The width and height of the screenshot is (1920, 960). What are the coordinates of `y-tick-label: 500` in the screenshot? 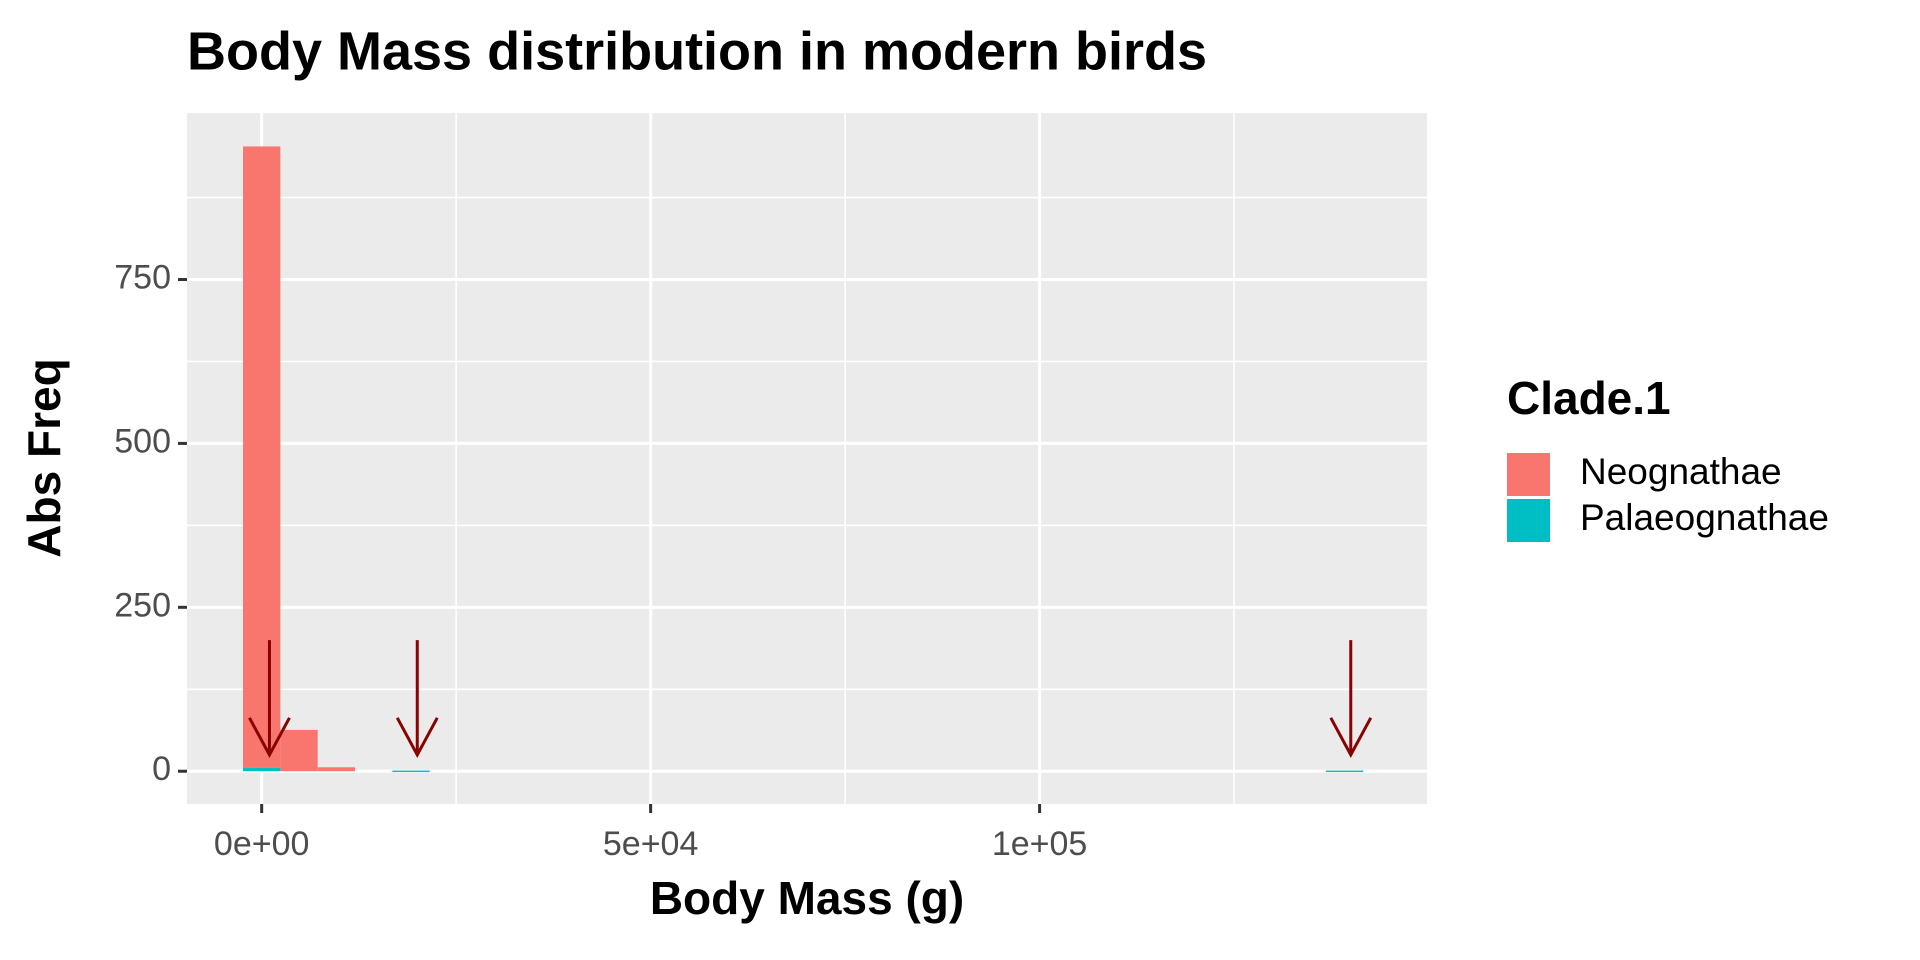 It's located at (142, 441).